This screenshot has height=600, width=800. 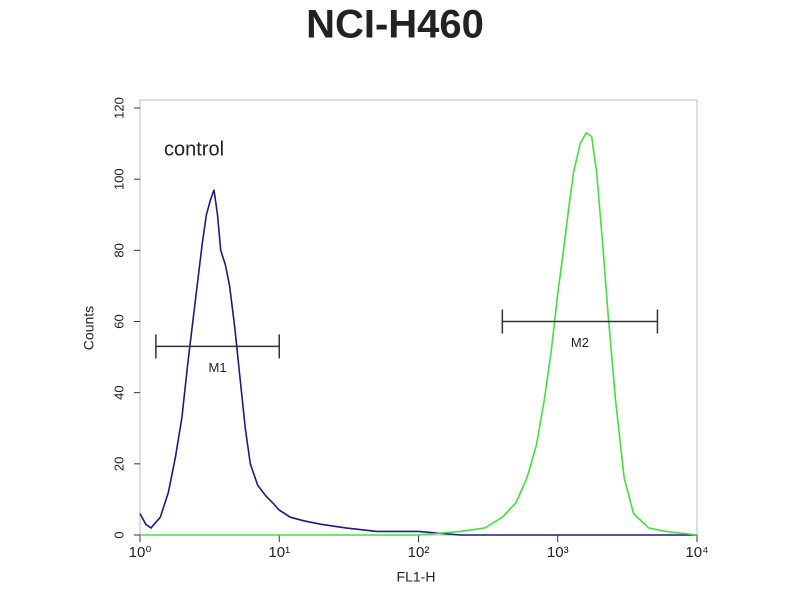 I want to click on chart-title: NCI-H460, so click(x=395, y=25).